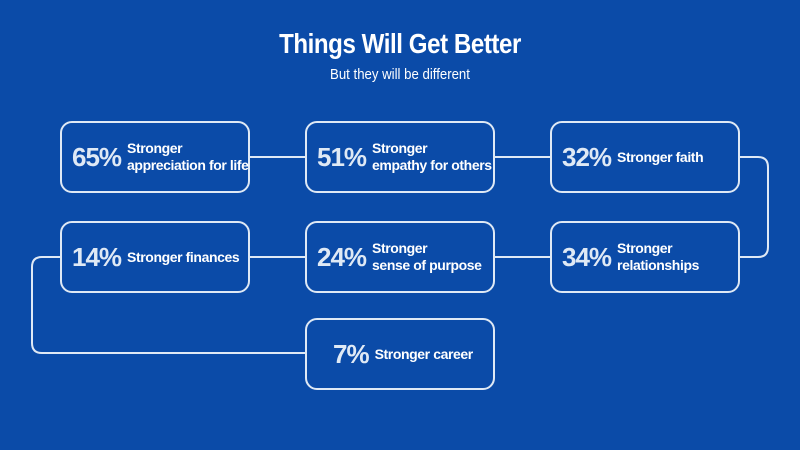 The height and width of the screenshot is (450, 800). I want to click on stat-card-faith: 32% Stronger faith, so click(645, 157).